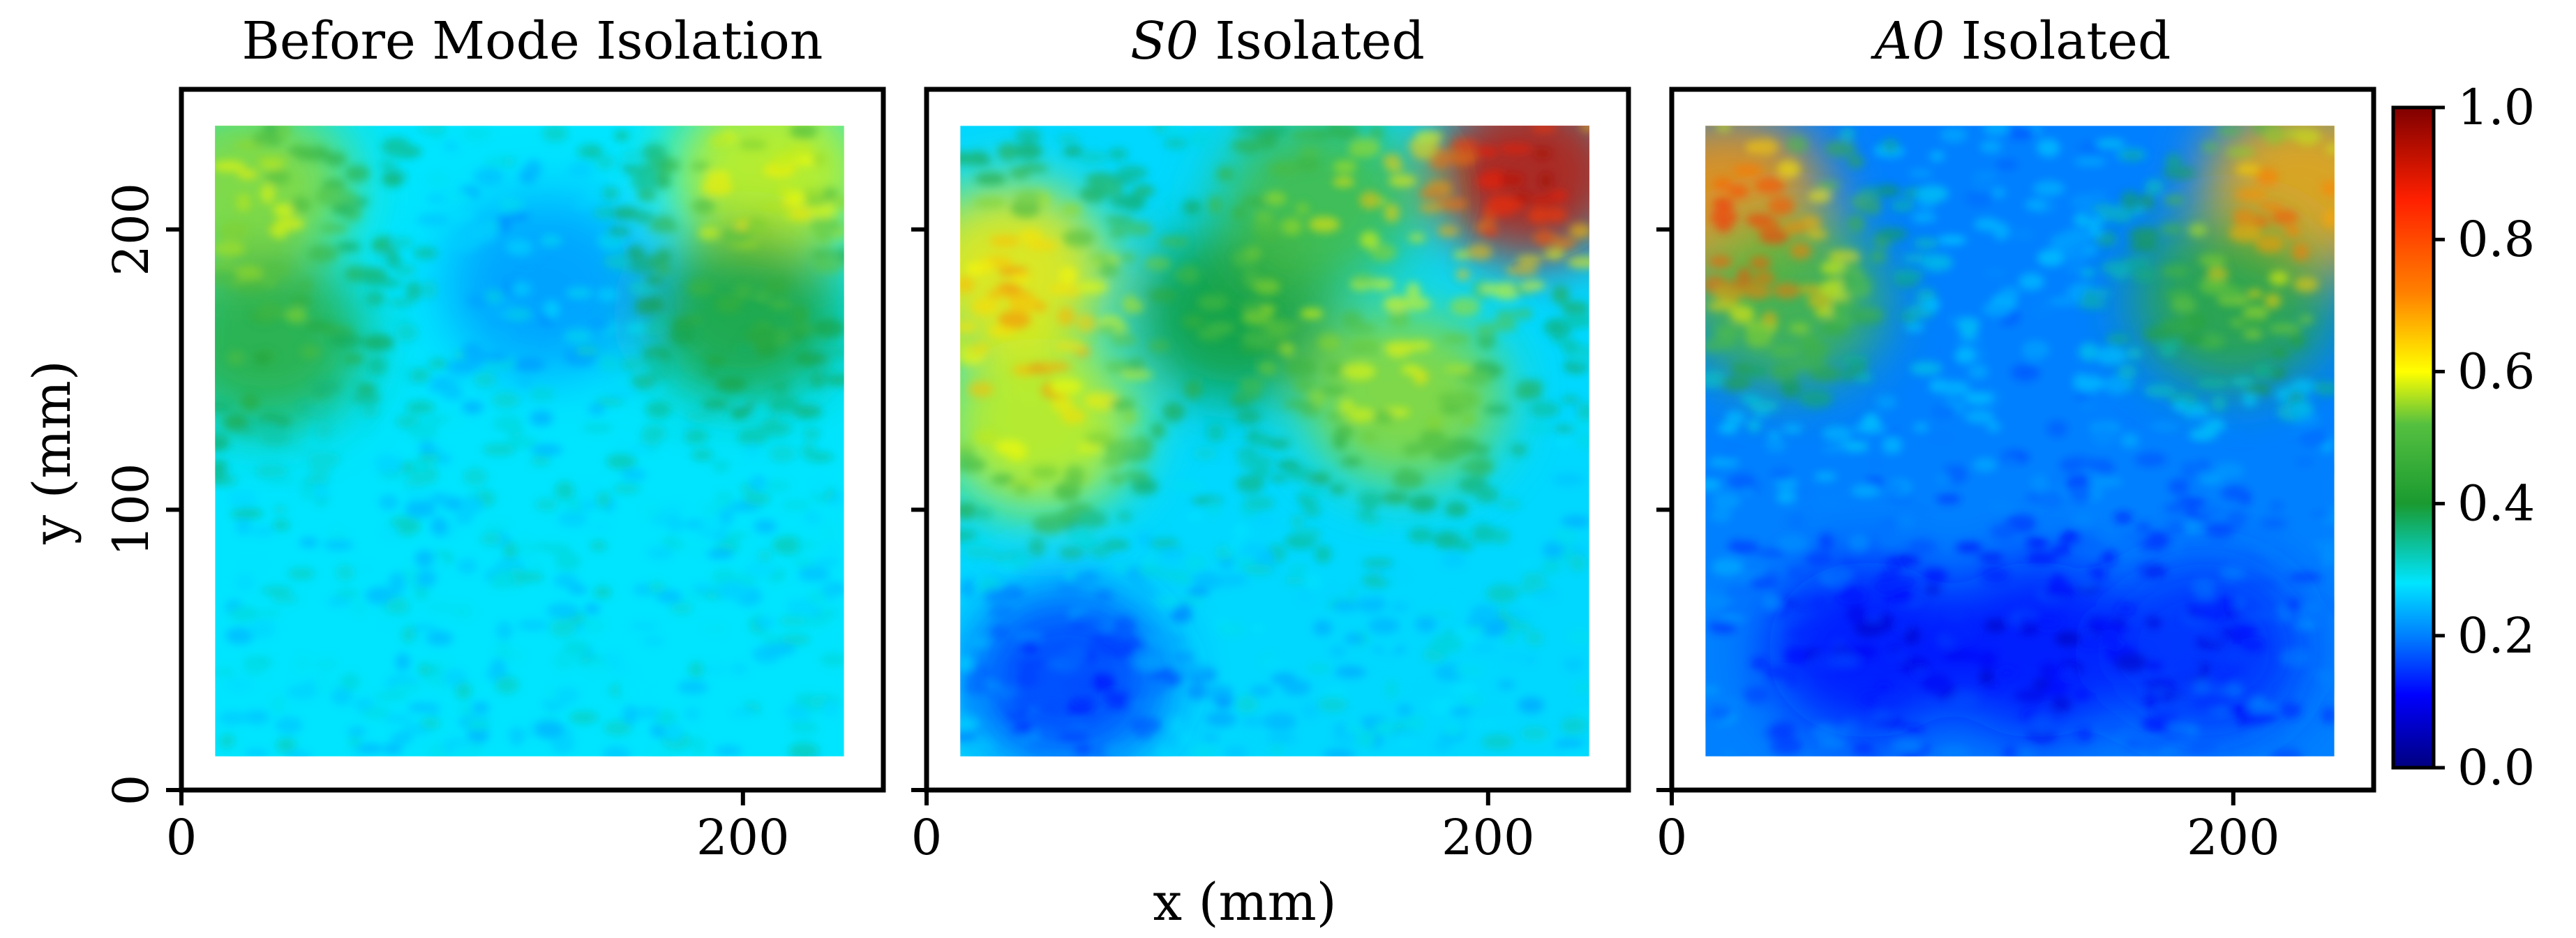  What do you see at coordinates (2021, 41) in the screenshot?
I see `panel-title-3: A0 Isolated` at bounding box center [2021, 41].